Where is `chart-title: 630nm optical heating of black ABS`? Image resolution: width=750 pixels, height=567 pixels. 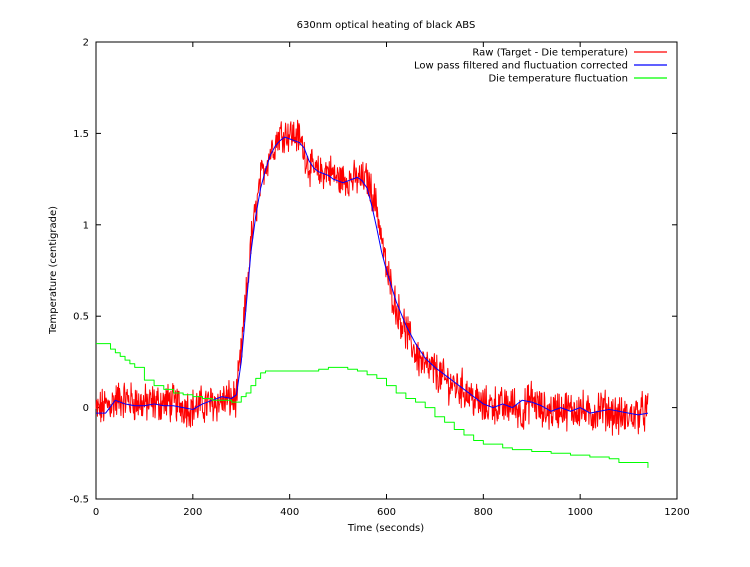 chart-title: 630nm optical heating of black ABS is located at coordinates (386, 25).